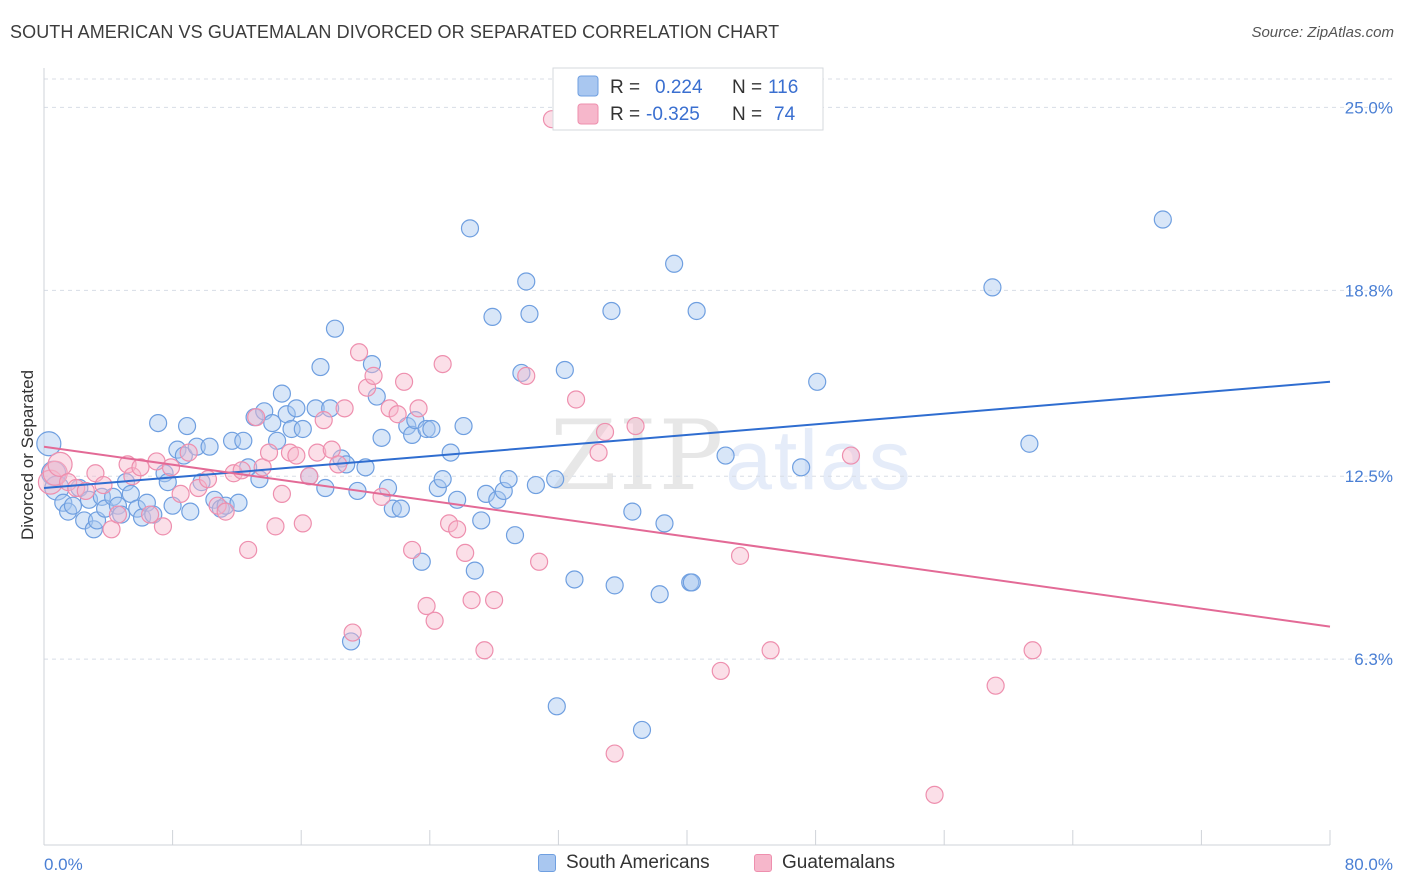 Image resolution: width=1406 pixels, height=892 pixels. Describe the element at coordinates (1373, 659) in the screenshot. I see `y-tick-label-0: 6.3%` at that location.